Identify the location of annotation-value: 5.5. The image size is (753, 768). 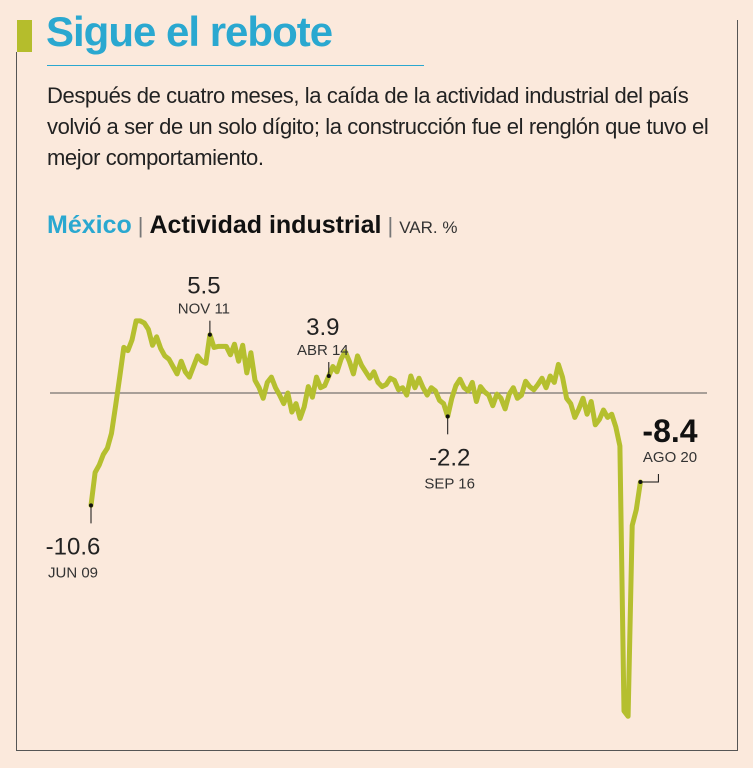
(203, 286).